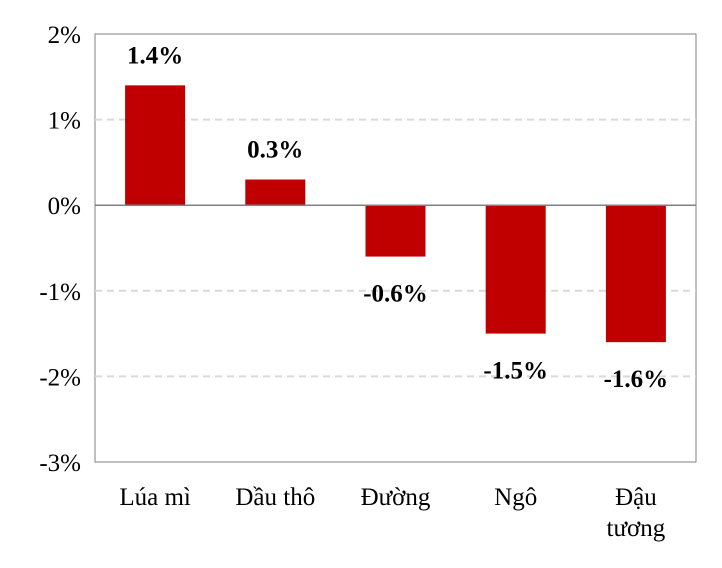 The height and width of the screenshot is (568, 722). I want to click on data-label: 1.4%, so click(155, 55).